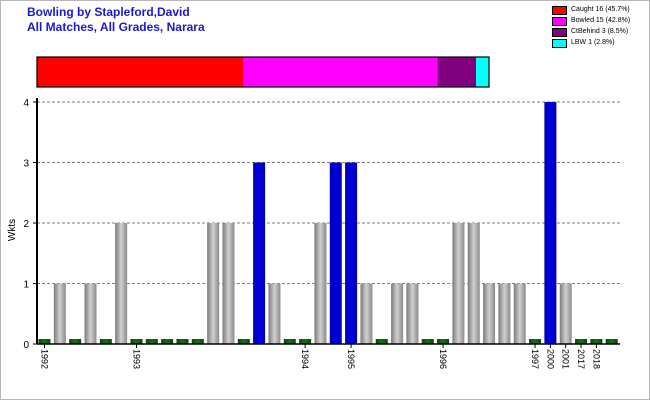 The height and width of the screenshot is (400, 650). Describe the element at coordinates (443, 359) in the screenshot. I see `x-tick-label: 1996` at that location.